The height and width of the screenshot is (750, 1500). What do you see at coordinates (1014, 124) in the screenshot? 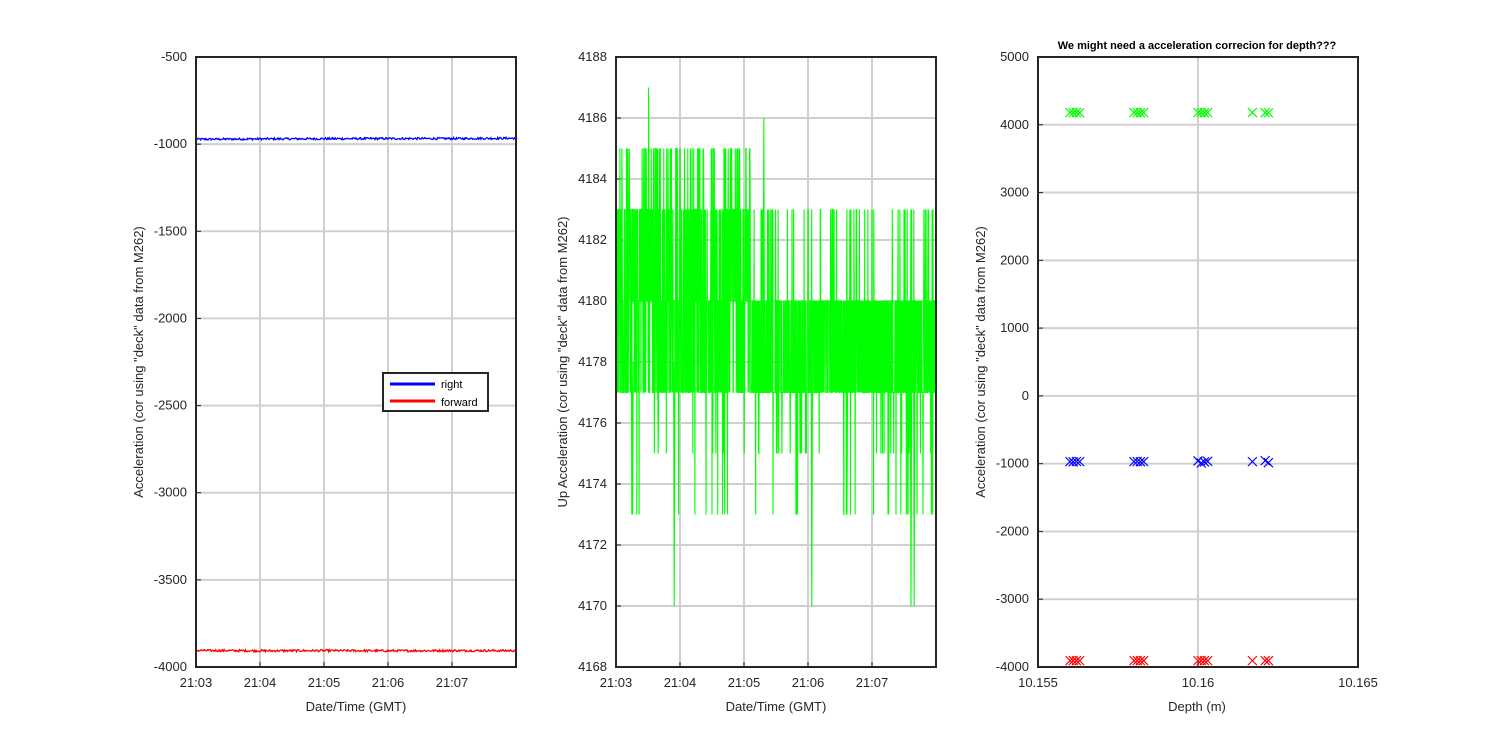
I see `y-tick-label: 4000` at bounding box center [1014, 124].